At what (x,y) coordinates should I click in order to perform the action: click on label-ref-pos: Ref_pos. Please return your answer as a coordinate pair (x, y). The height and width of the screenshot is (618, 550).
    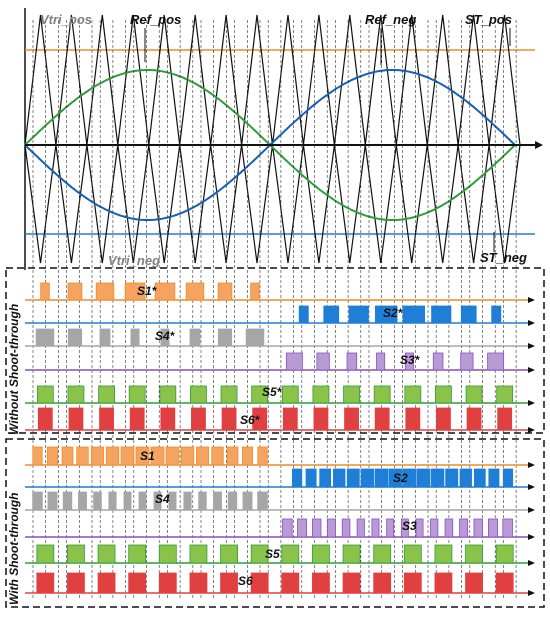
    Looking at the image, I should click on (155, 19).